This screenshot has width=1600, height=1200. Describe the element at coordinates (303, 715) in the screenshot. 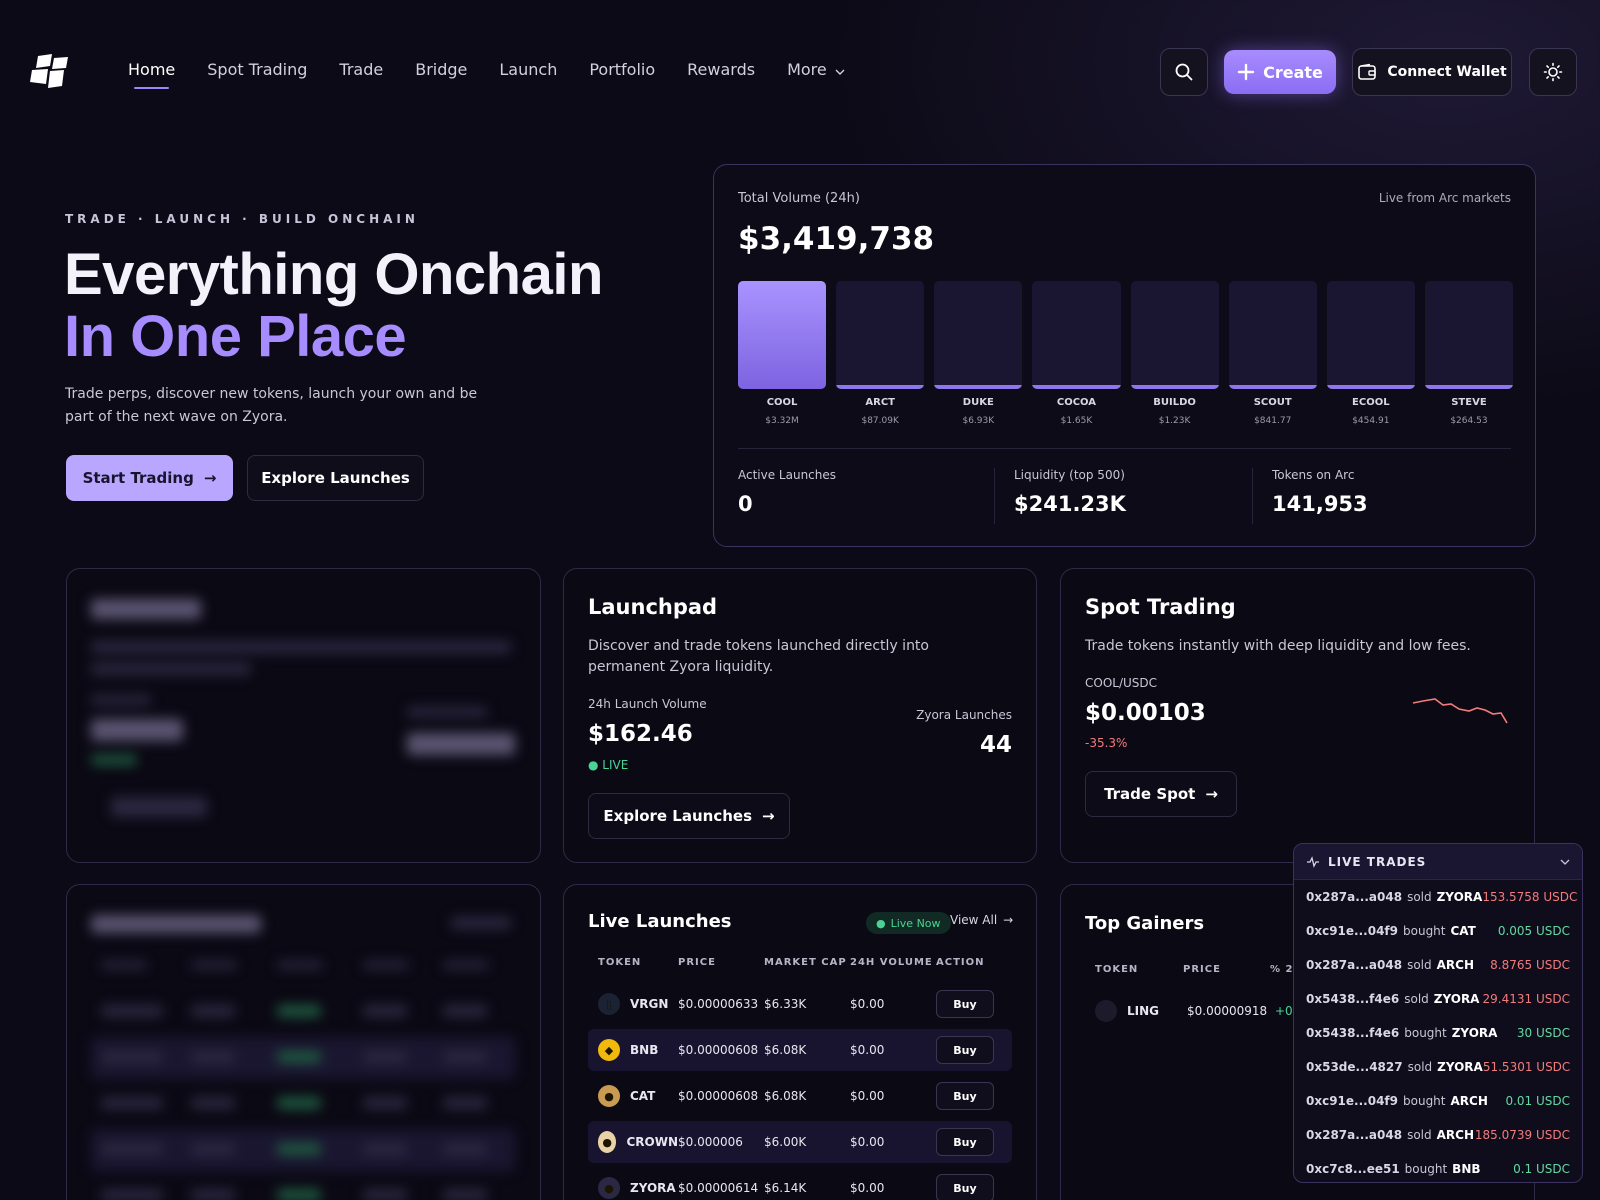

I see `perpetuals-card` at that location.